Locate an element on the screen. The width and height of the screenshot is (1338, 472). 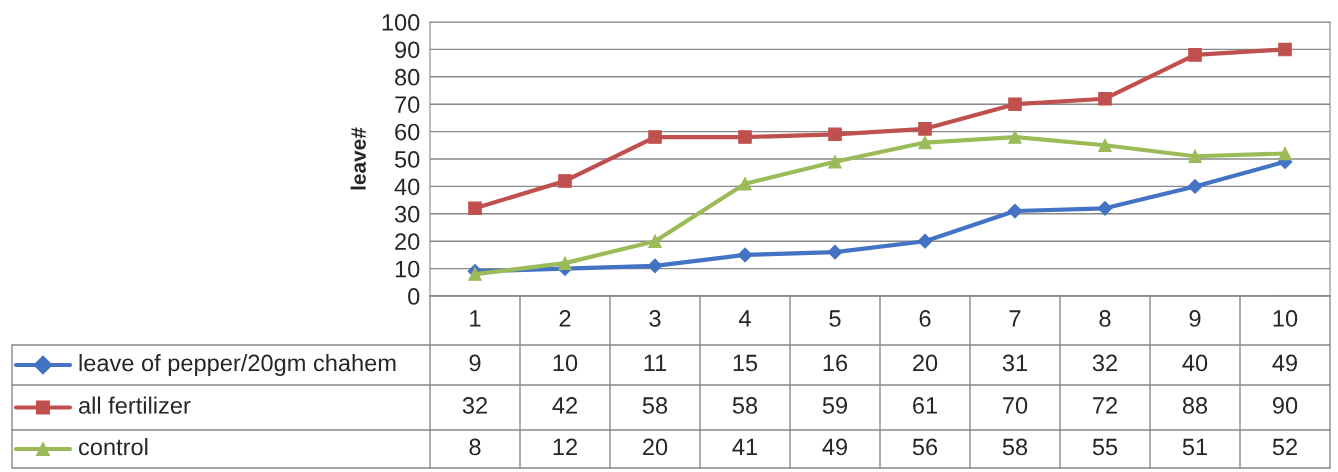
data-label: 90 is located at coordinates (1285, 405).